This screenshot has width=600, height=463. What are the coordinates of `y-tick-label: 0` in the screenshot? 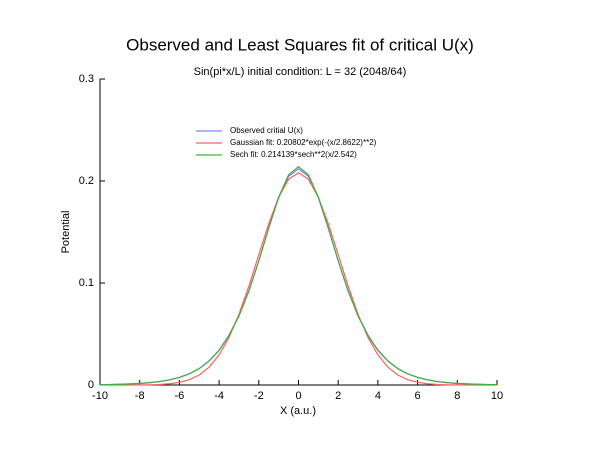 It's located at (91, 385).